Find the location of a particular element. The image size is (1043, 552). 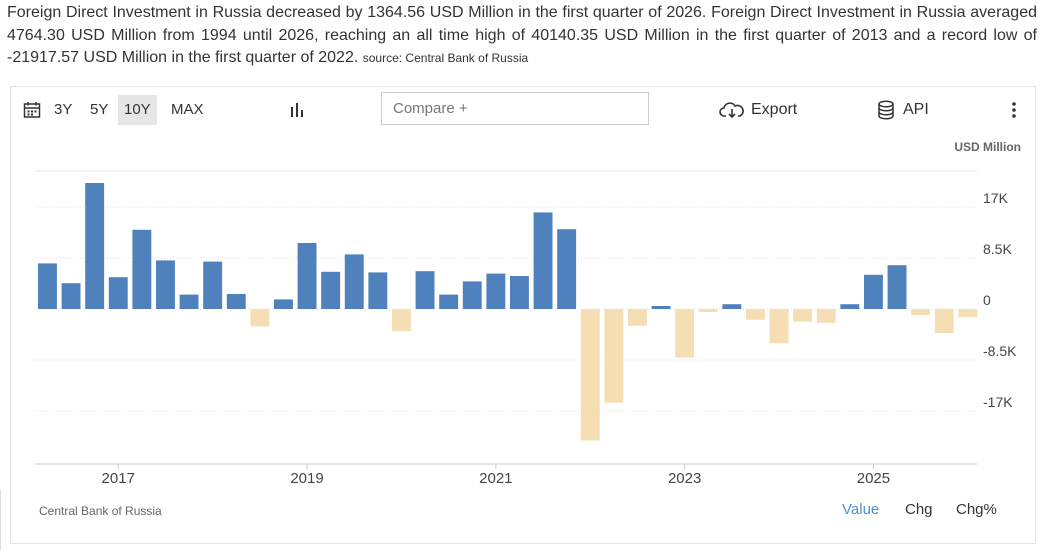

api-label: API is located at coordinates (916, 109).